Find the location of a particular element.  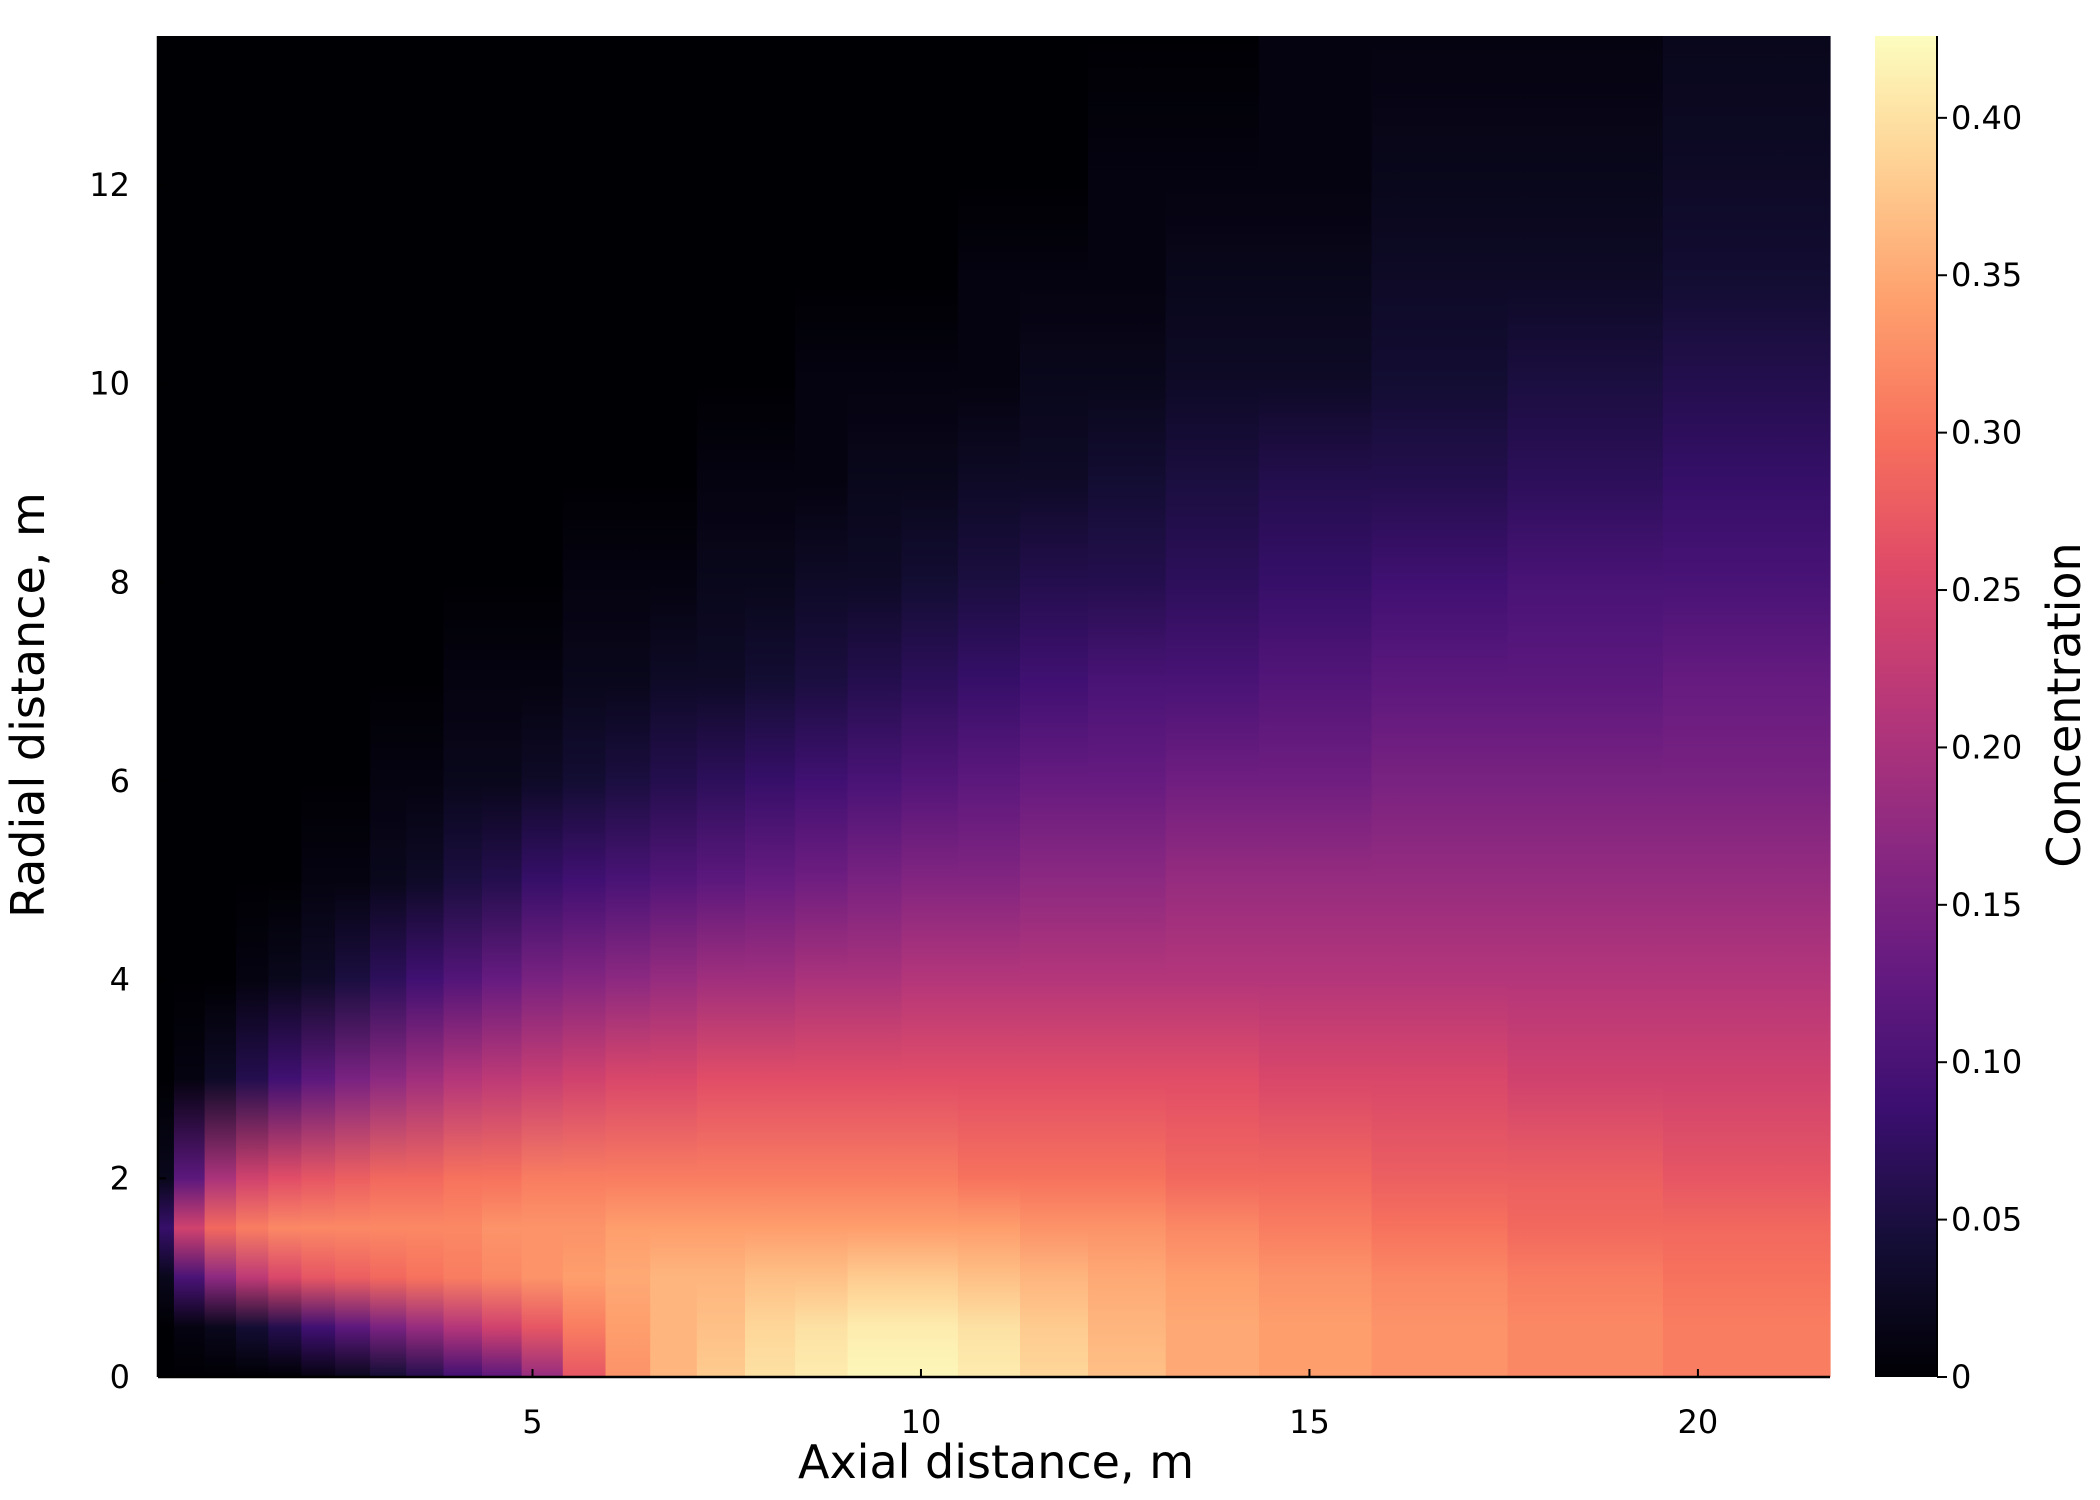

y-tick-label: 4 is located at coordinates (120, 980).